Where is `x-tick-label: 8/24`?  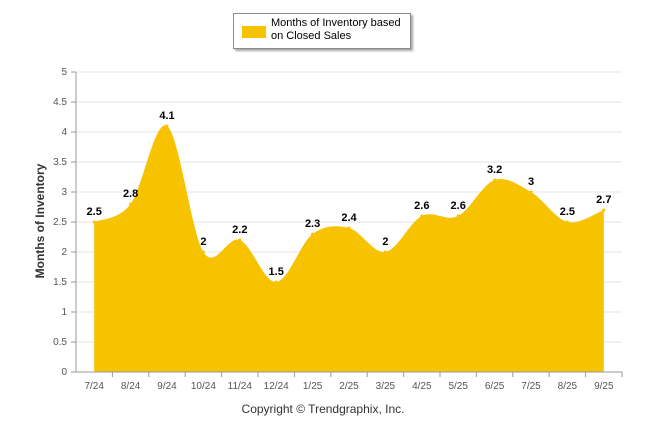 x-tick-label: 8/24 is located at coordinates (131, 386).